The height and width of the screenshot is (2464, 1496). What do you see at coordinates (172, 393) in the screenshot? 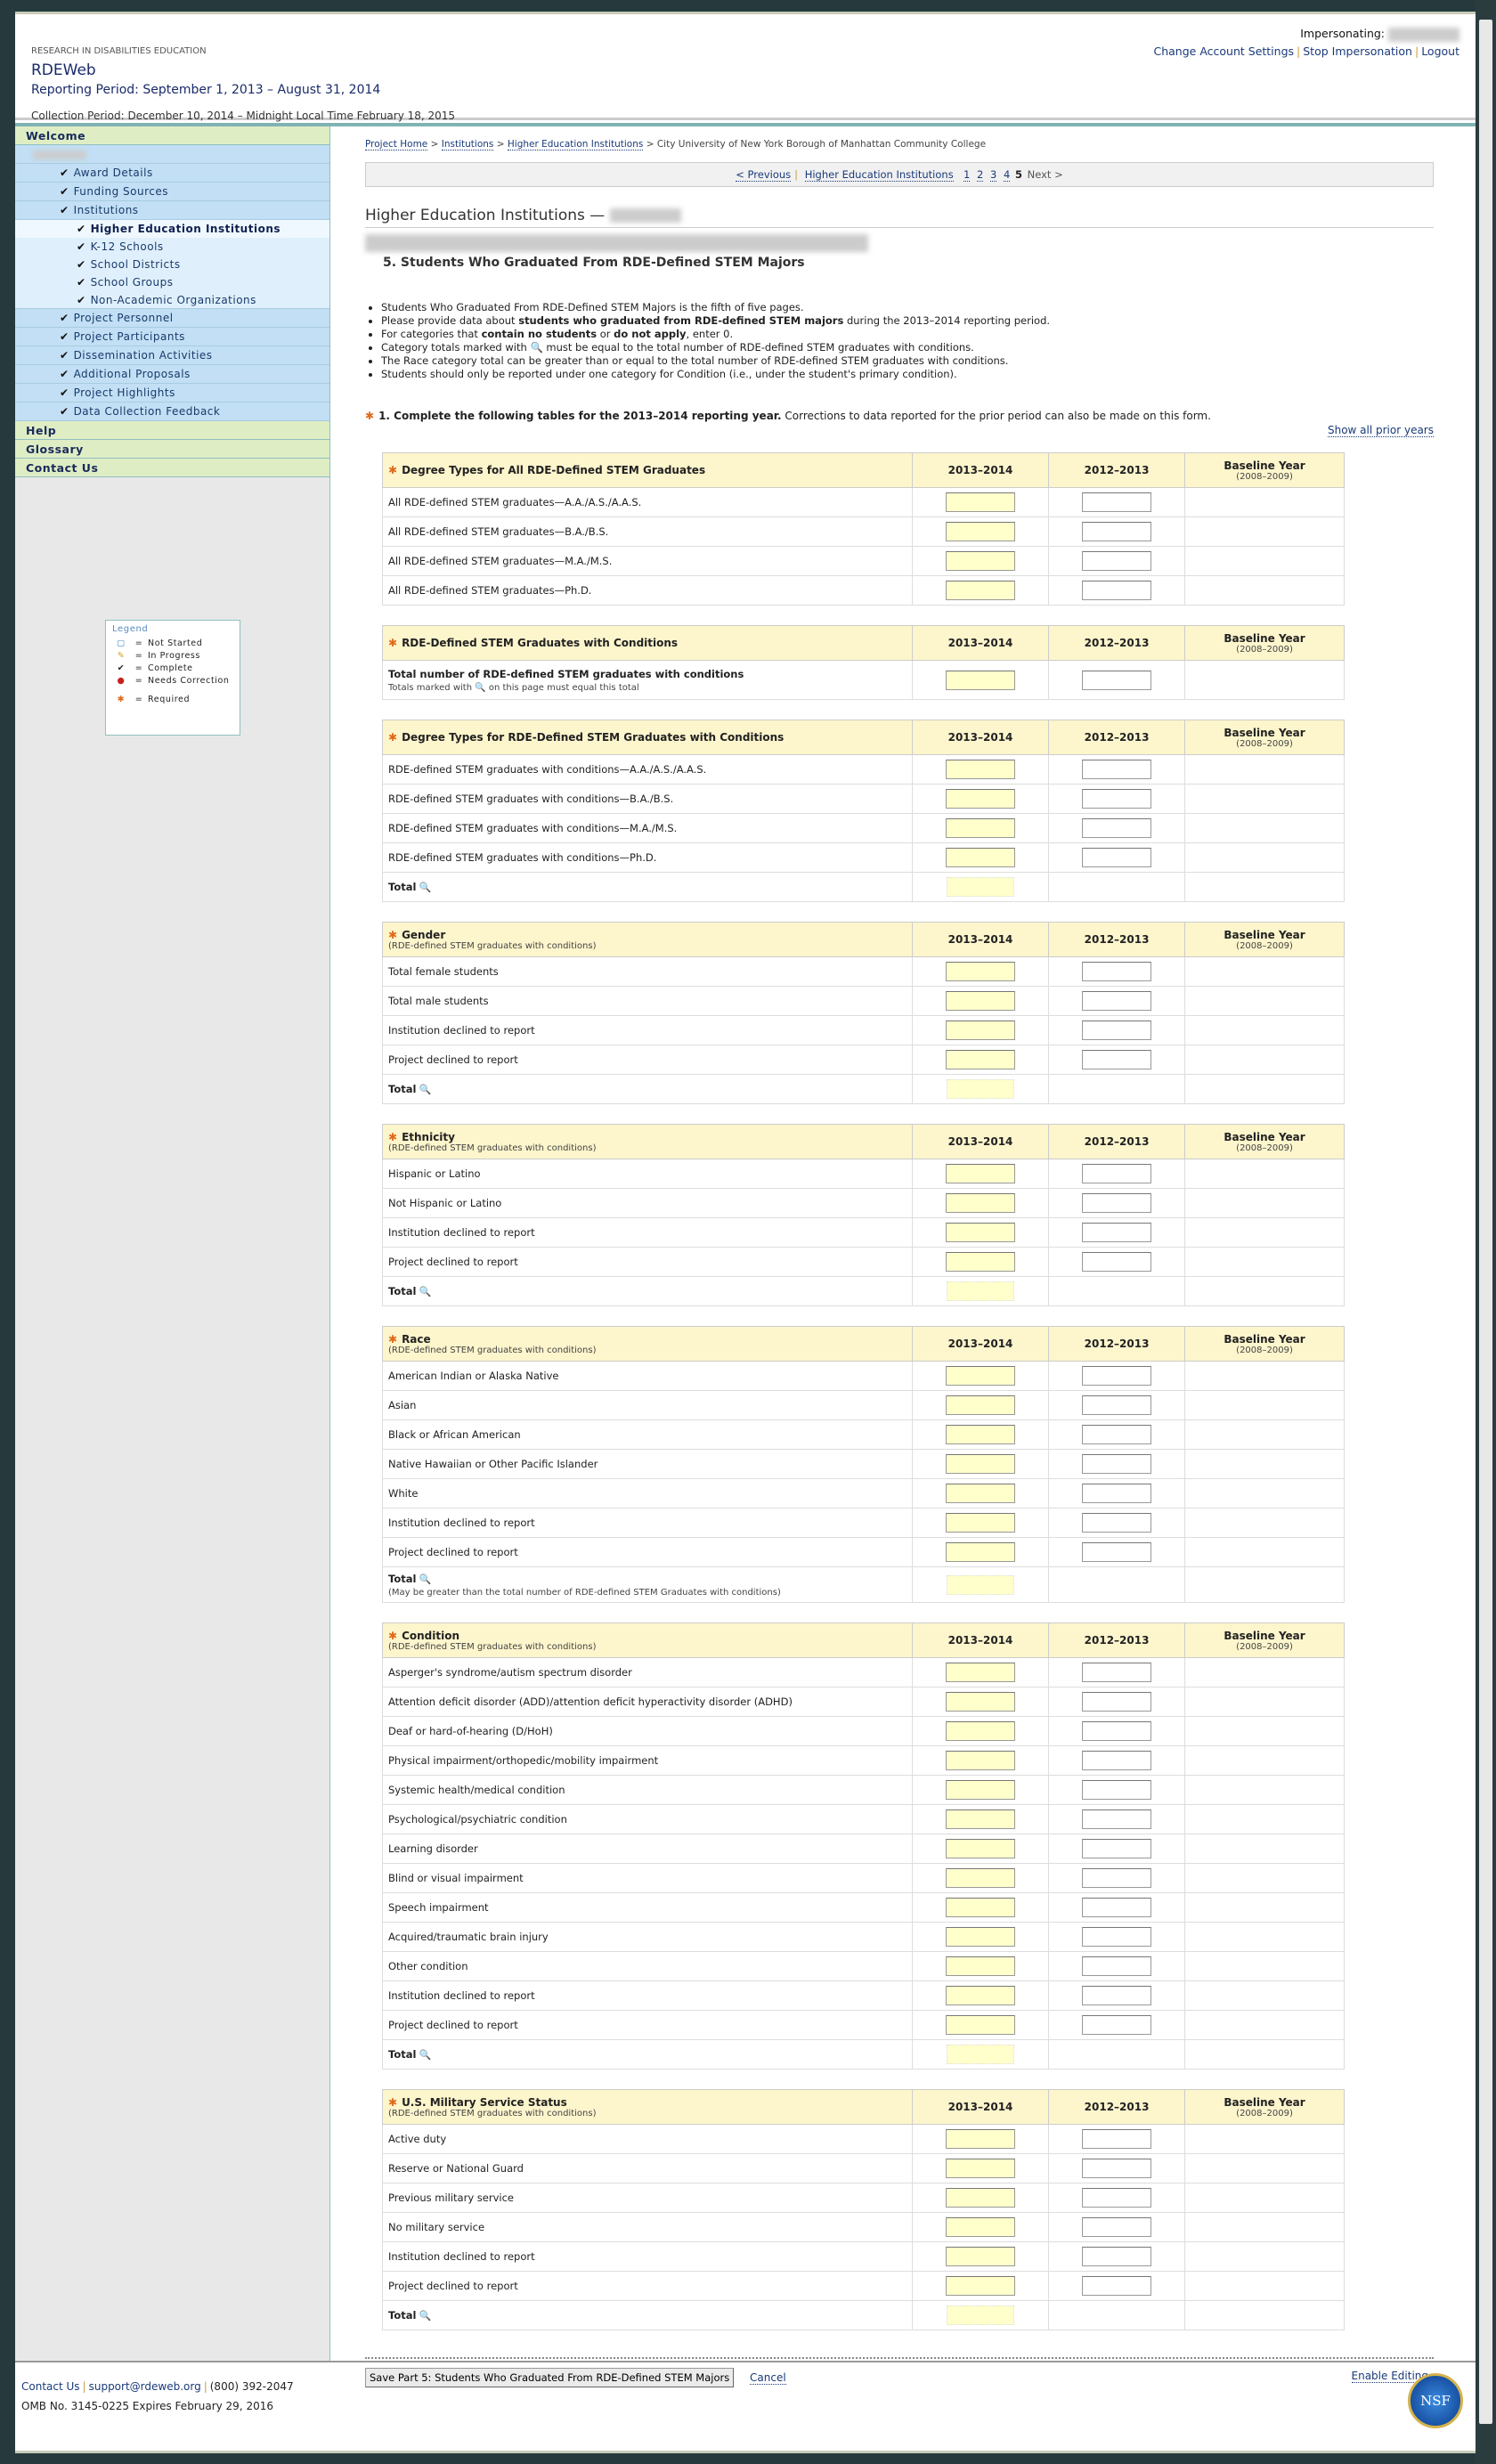
I see `sidebar-item-project-highlights: ✔ Project Highlights` at bounding box center [172, 393].